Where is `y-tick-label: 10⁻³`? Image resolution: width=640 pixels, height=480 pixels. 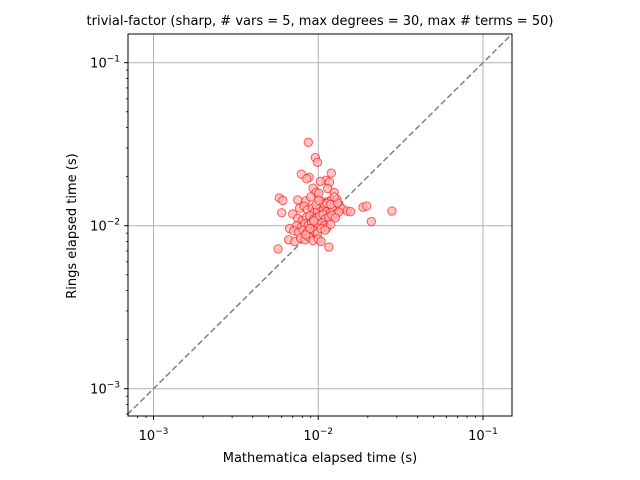
y-tick-label: 10⁻³ is located at coordinates (105, 389).